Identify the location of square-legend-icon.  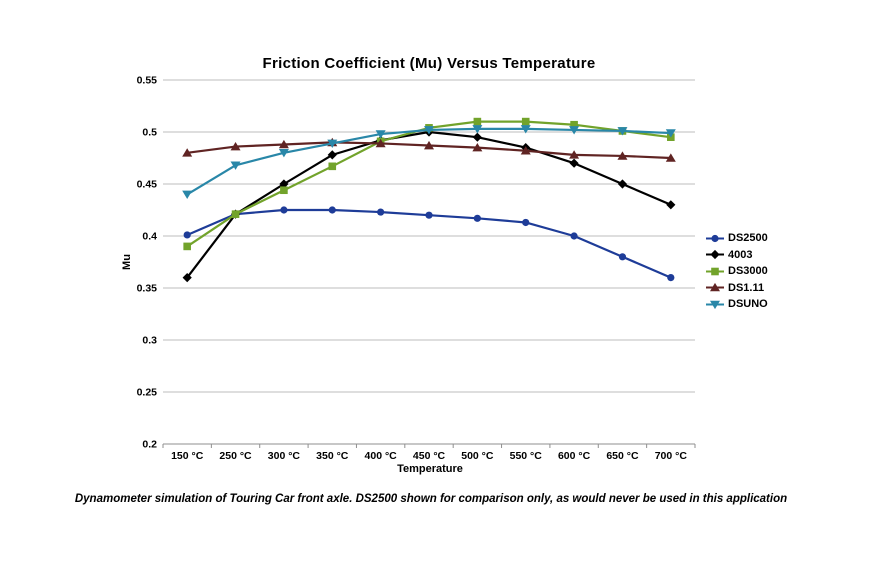
(715, 271).